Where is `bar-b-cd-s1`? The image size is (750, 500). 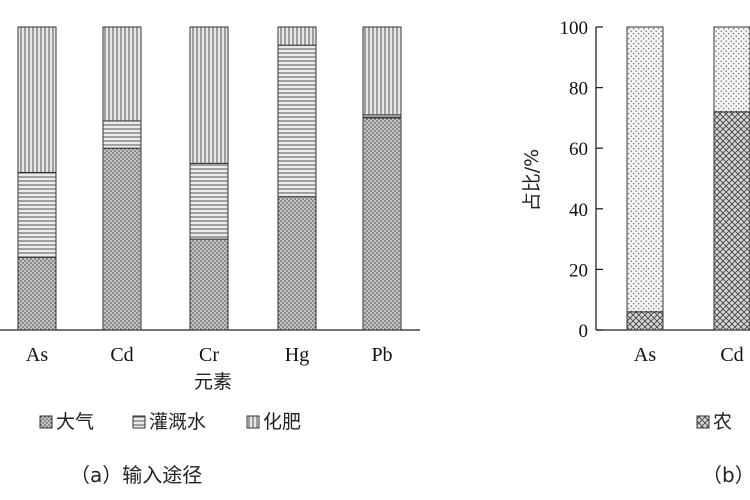 bar-b-cd-s1 is located at coordinates (731, 69).